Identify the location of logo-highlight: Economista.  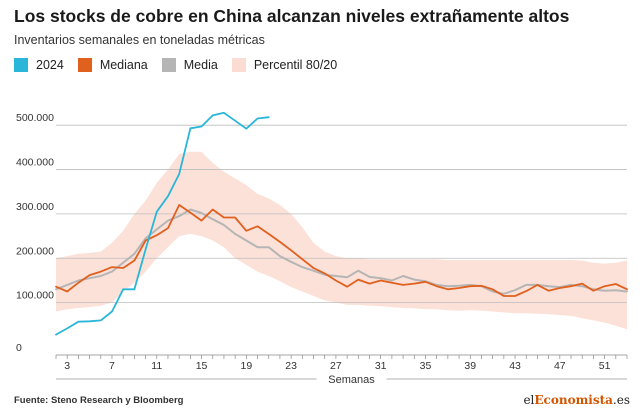
(573, 400).